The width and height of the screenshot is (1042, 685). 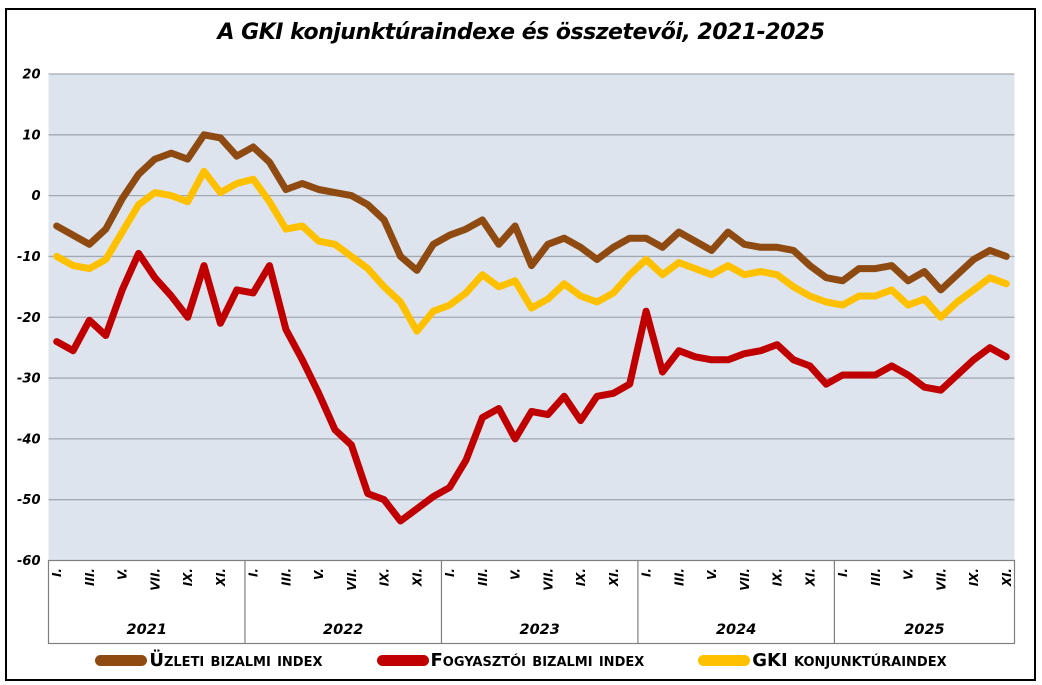 What do you see at coordinates (537, 660) in the screenshot?
I see `legend-label-consumer: Fogyasztói bizalmi index` at bounding box center [537, 660].